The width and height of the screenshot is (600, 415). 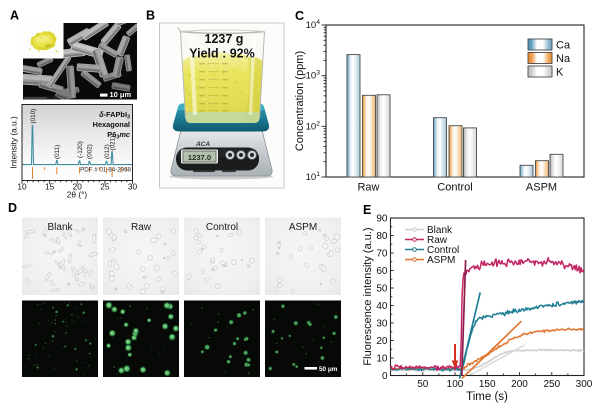 What do you see at coordinates (14, 142) in the screenshot?
I see `svg-text: Intensity (a.u.)` at bounding box center [14, 142].